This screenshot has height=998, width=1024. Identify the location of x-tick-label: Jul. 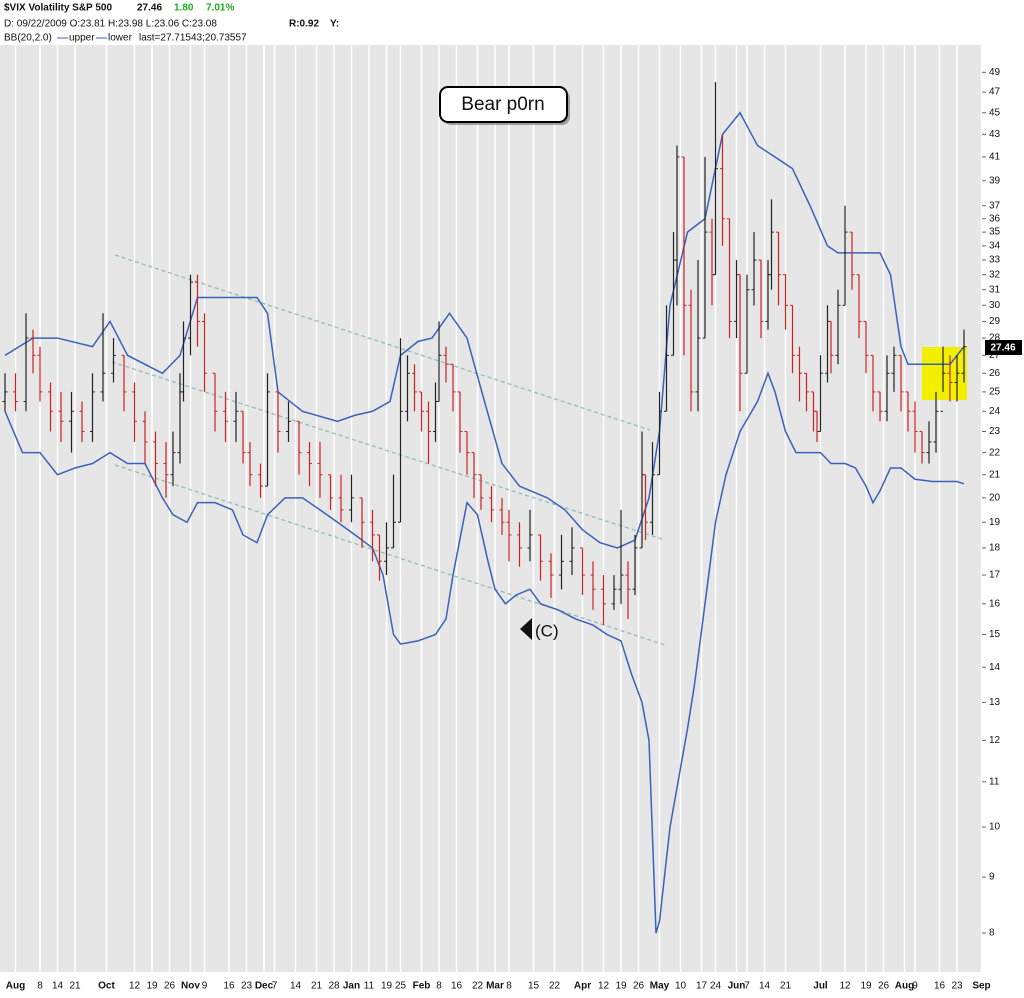
(820, 986).